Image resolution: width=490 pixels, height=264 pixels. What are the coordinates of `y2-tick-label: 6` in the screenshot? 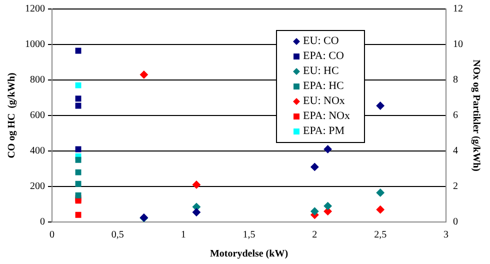 It's located at (455, 116).